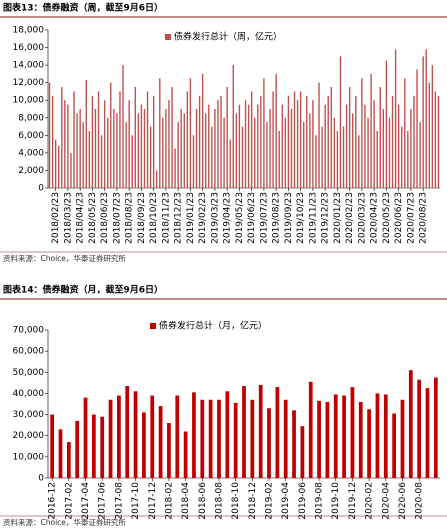  What do you see at coordinates (186, 501) in the screenshot?
I see `x-tick-label: 2018-04` at bounding box center [186, 501].